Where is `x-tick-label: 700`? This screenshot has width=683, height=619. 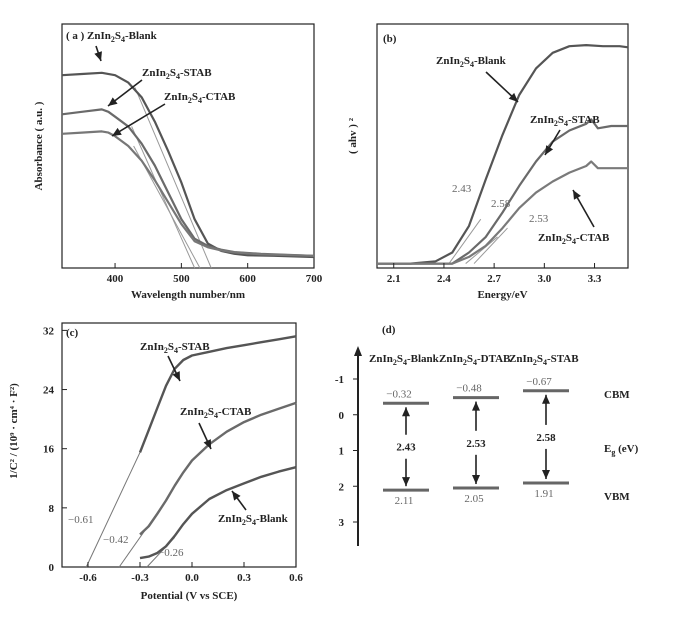 x-tick-label: 700 is located at coordinates (314, 279).